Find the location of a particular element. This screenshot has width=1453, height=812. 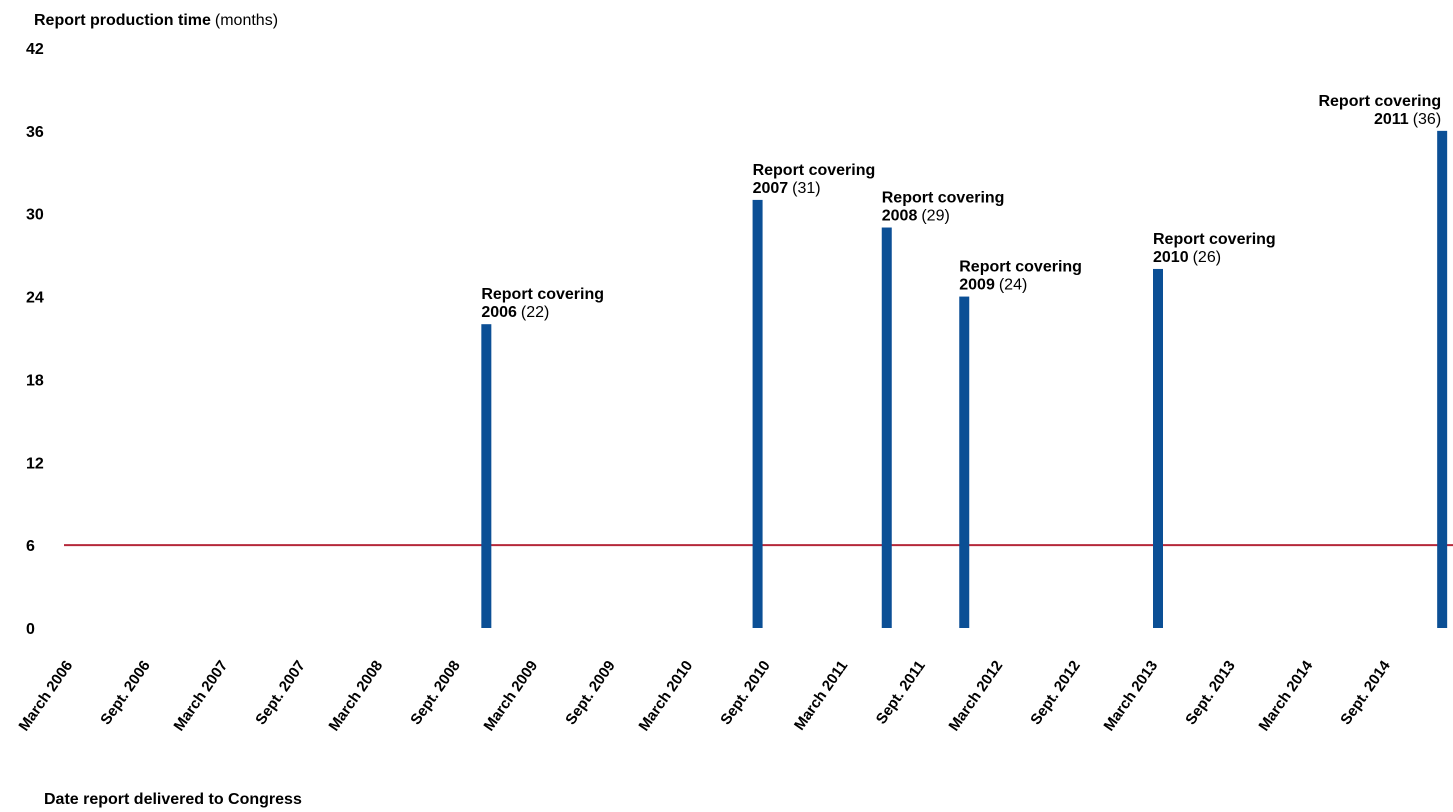

y-tick-label: 24 is located at coordinates (35, 298).